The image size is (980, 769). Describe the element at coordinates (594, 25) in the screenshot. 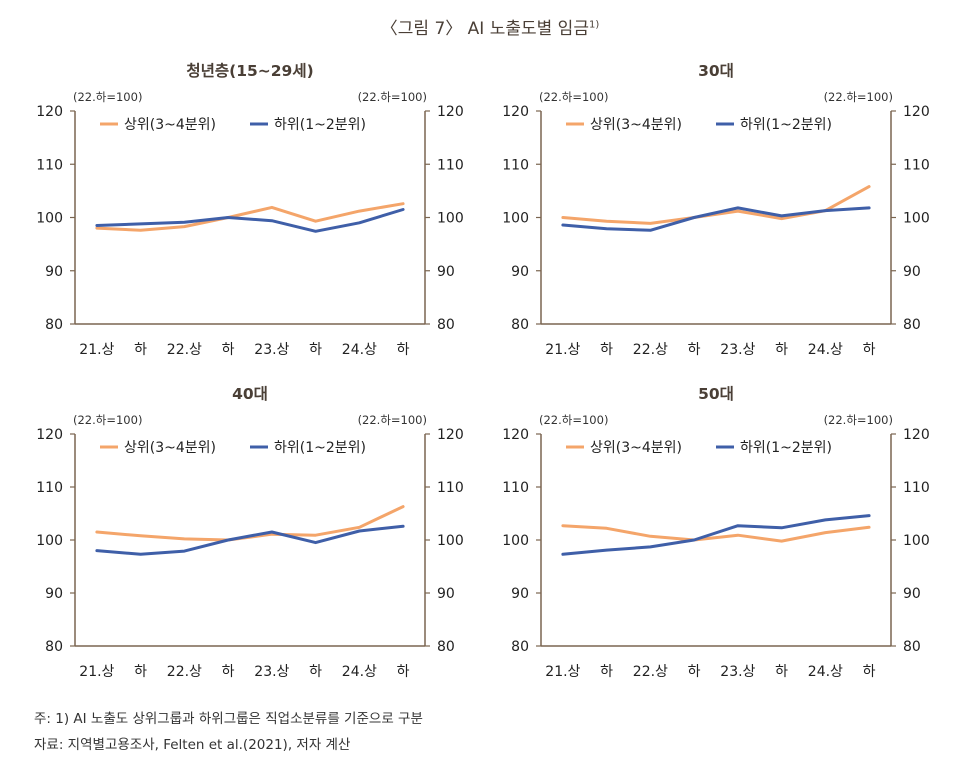

I see `figure-title-footnote-mark: 1)` at that location.